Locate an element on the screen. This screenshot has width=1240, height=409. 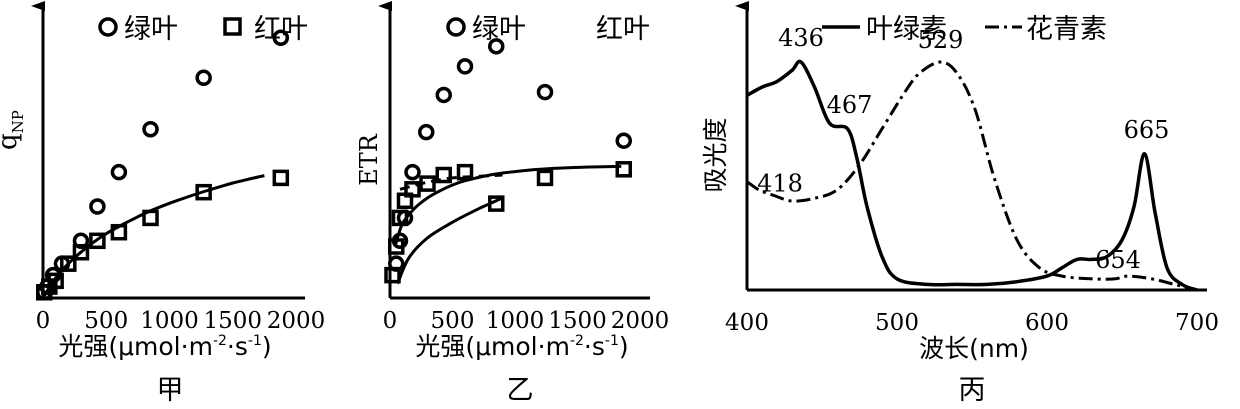
panel-caption: 丙 is located at coordinates (972, 390).